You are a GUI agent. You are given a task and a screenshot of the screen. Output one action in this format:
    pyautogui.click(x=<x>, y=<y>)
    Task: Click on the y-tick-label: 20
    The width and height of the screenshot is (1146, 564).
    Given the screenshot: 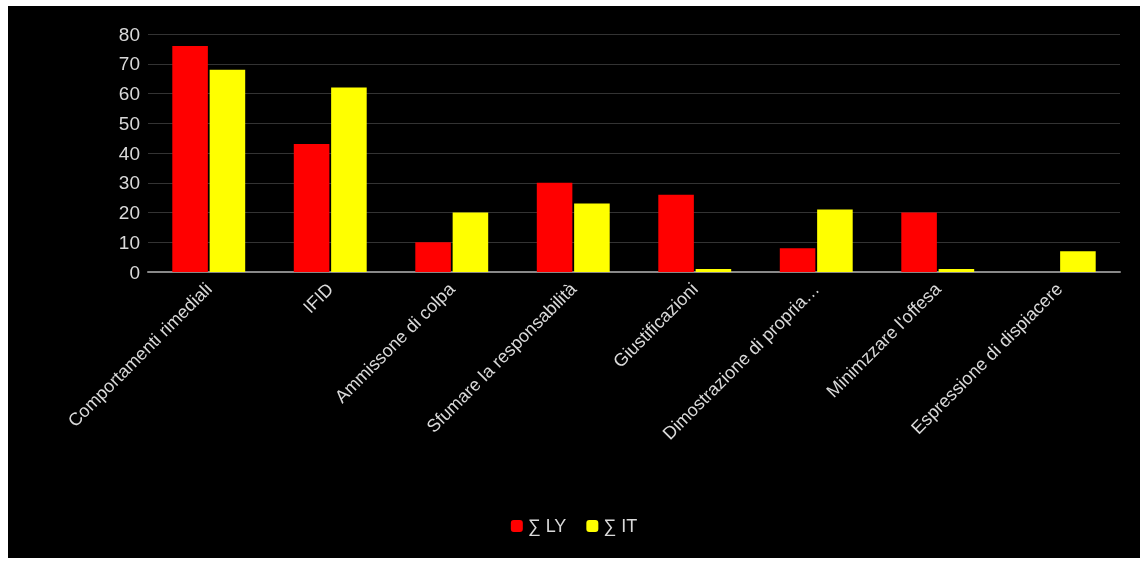 What is the action you would take?
    pyautogui.click(x=129, y=212)
    